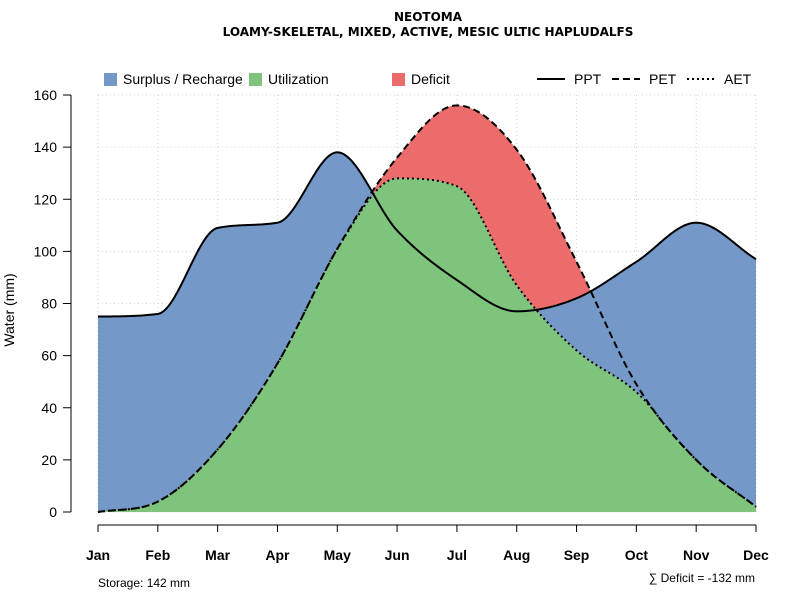 This screenshot has width=800, height=600. What do you see at coordinates (46, 95) in the screenshot?
I see `y-tick-label: 160` at bounding box center [46, 95].